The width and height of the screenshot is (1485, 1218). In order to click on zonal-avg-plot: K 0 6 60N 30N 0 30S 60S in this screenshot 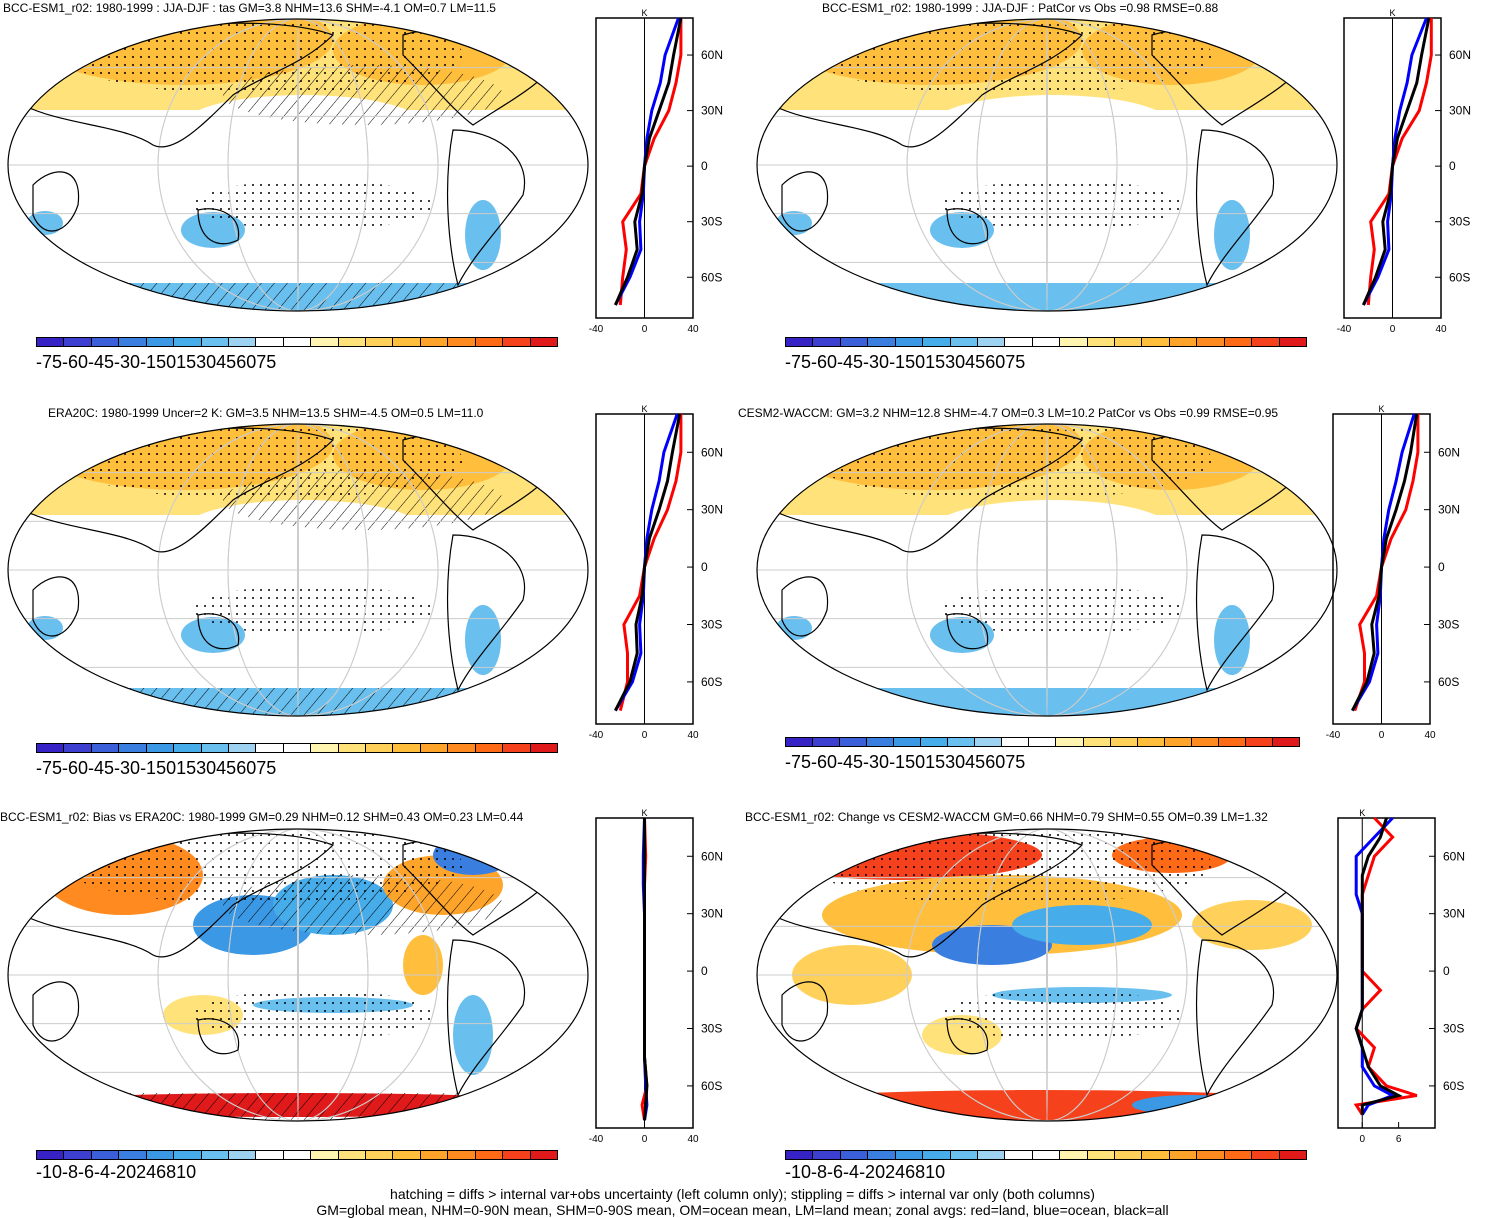, I will do `click(1401, 976)`.